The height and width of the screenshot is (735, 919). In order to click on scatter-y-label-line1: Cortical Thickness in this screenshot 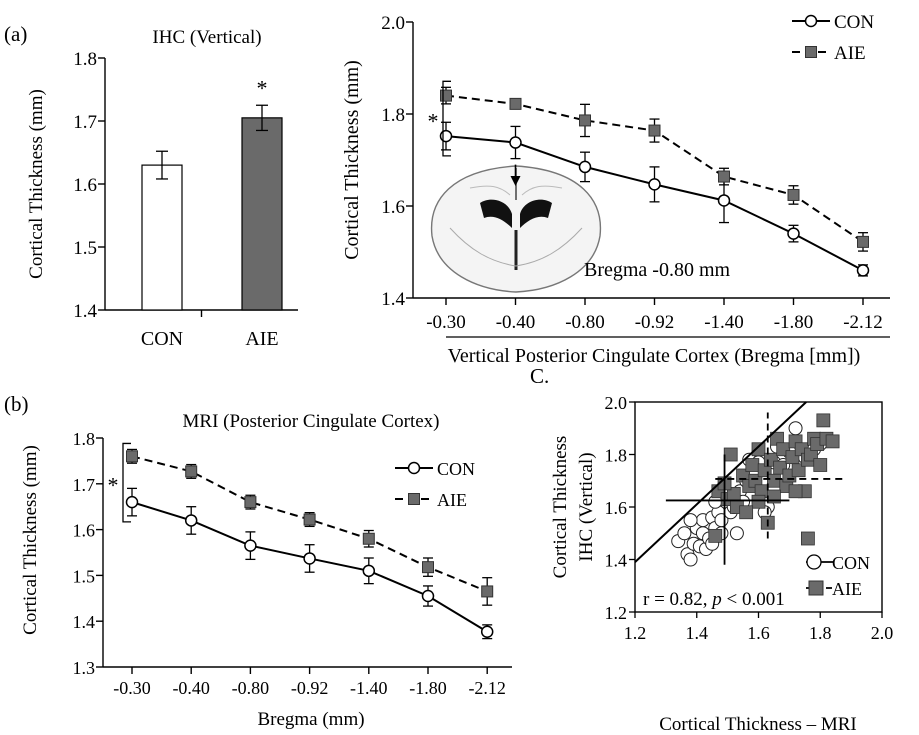, I will do `click(560, 507)`.